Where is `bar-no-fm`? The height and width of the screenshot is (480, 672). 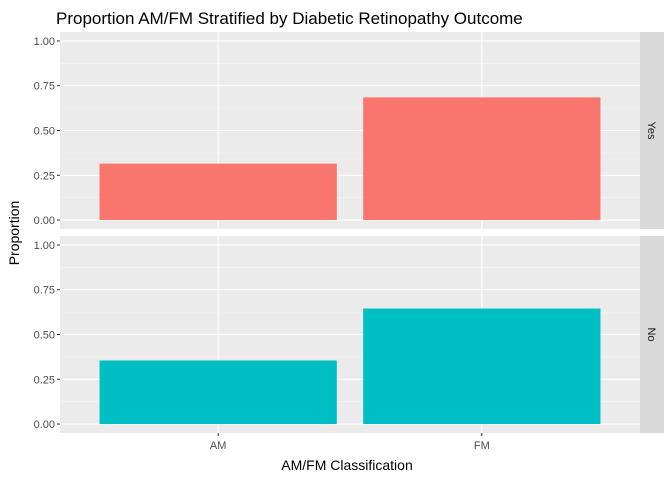
bar-no-fm is located at coordinates (482, 366).